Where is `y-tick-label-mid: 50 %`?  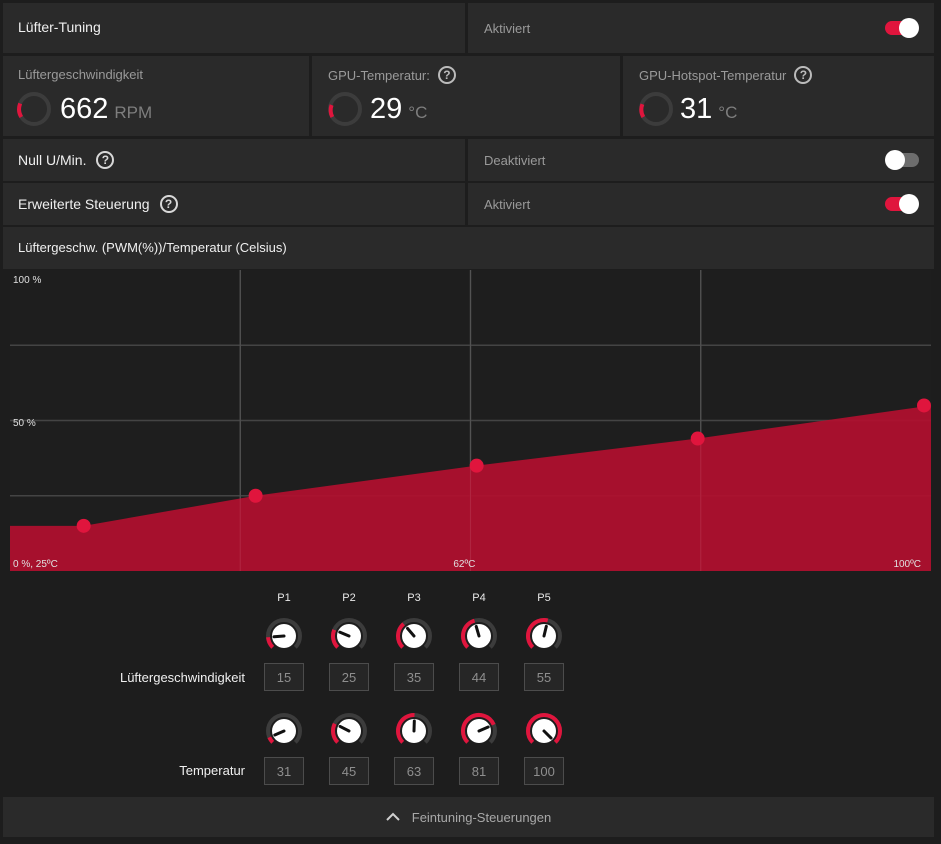 y-tick-label-mid: 50 % is located at coordinates (24, 423).